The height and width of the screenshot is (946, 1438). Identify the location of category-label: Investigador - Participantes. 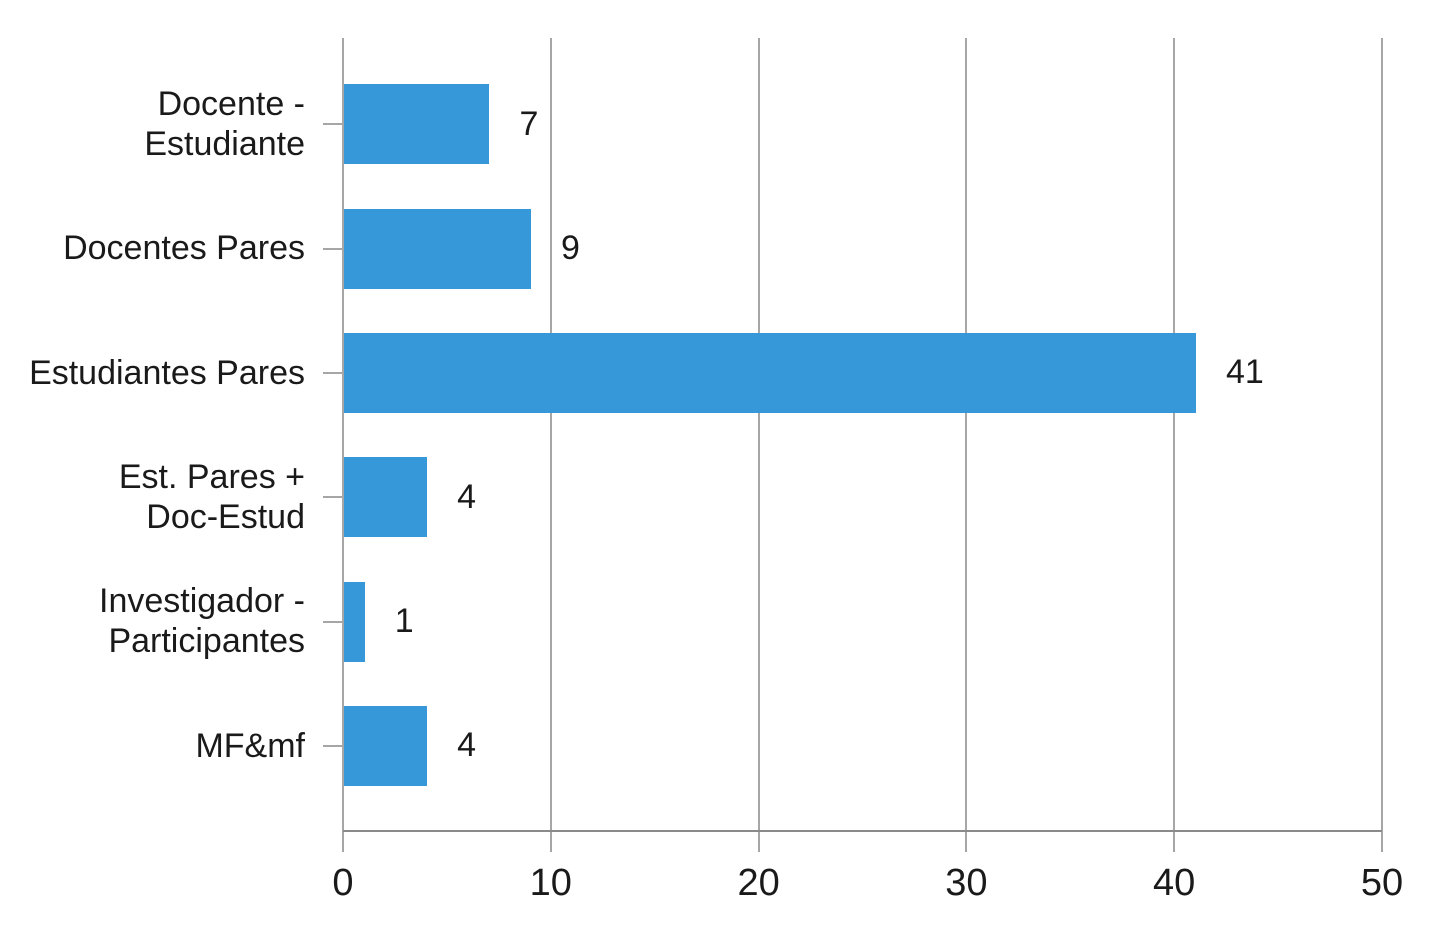
(202, 621).